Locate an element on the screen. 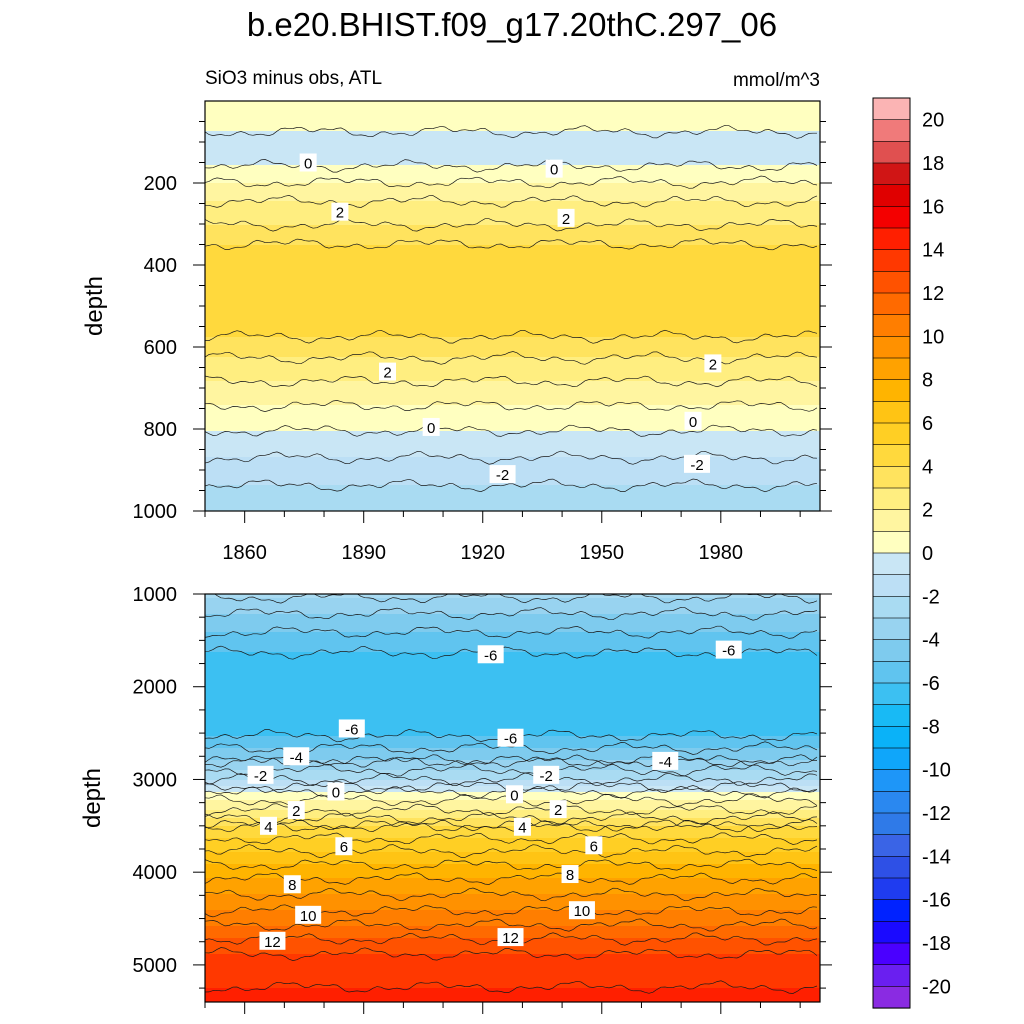  contour-label: -6 is located at coordinates (728, 651).